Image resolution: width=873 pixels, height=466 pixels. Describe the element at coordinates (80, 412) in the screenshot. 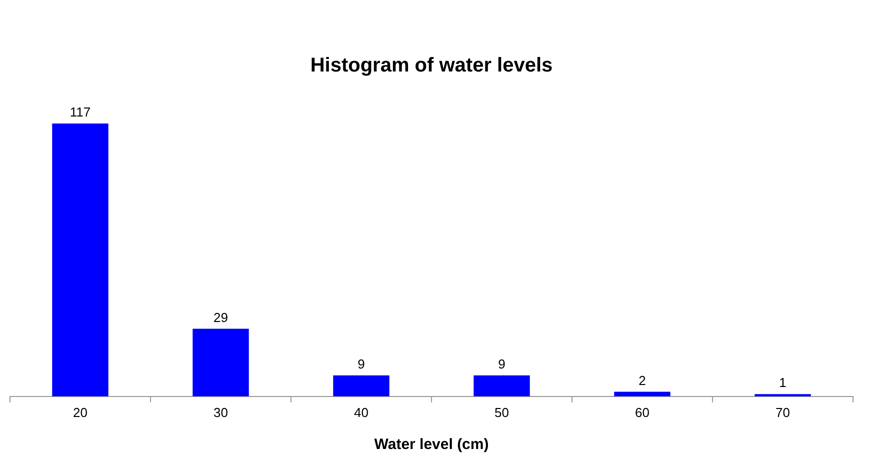

I see `x-tick-label: 20` at that location.